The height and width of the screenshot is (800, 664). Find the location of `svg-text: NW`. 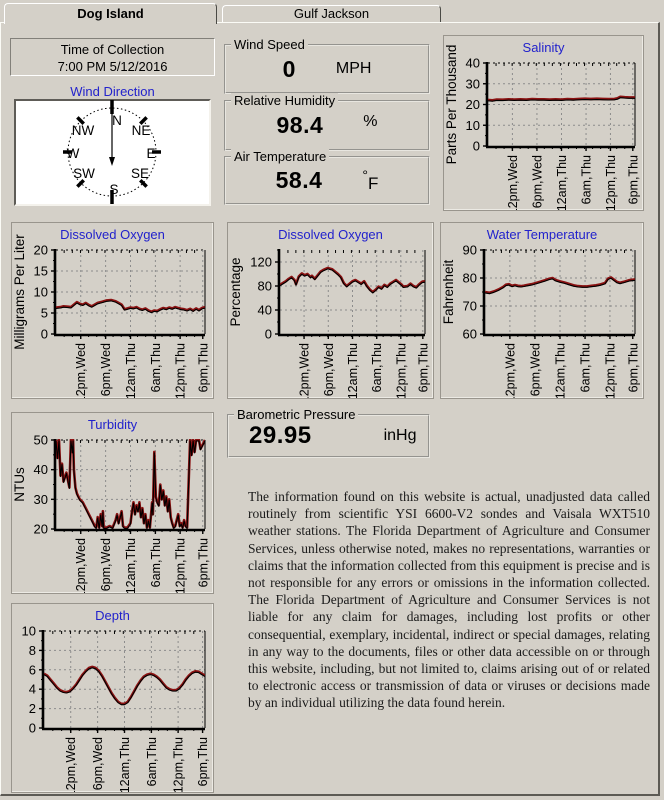

svg-text: NW is located at coordinates (83, 130).